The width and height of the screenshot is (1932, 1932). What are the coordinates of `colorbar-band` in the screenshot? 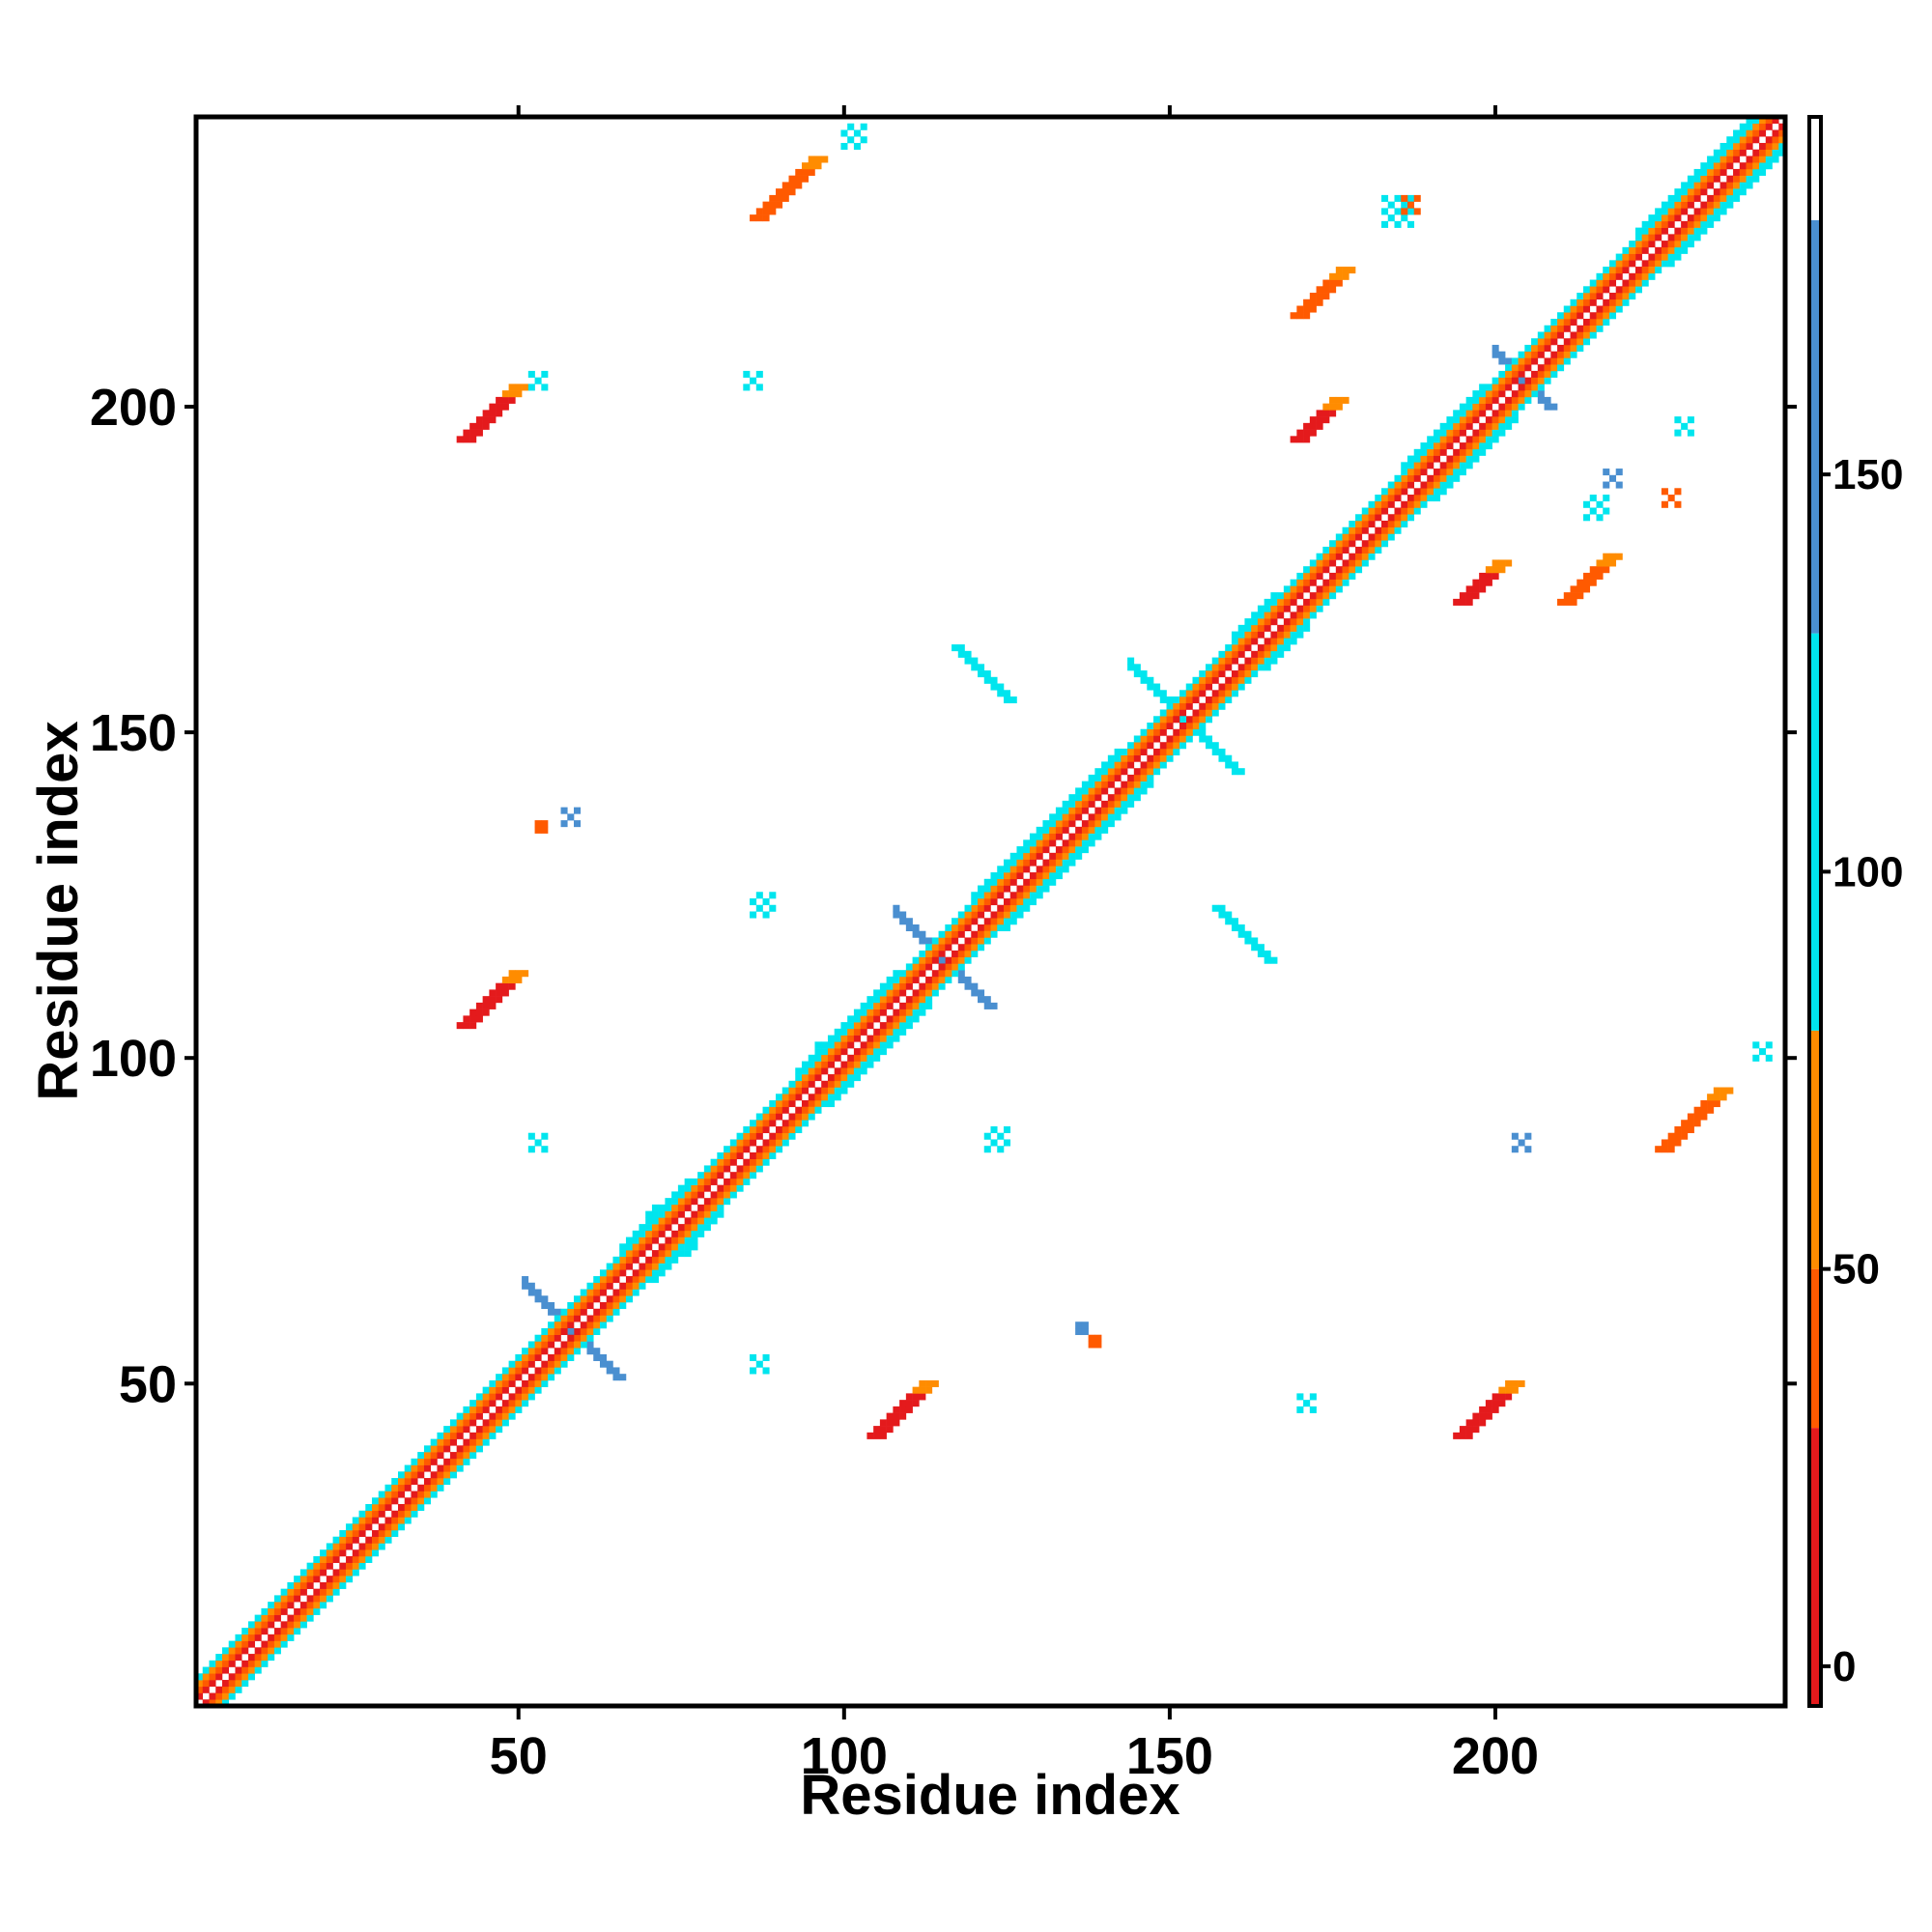 It's located at (1815, 1348).